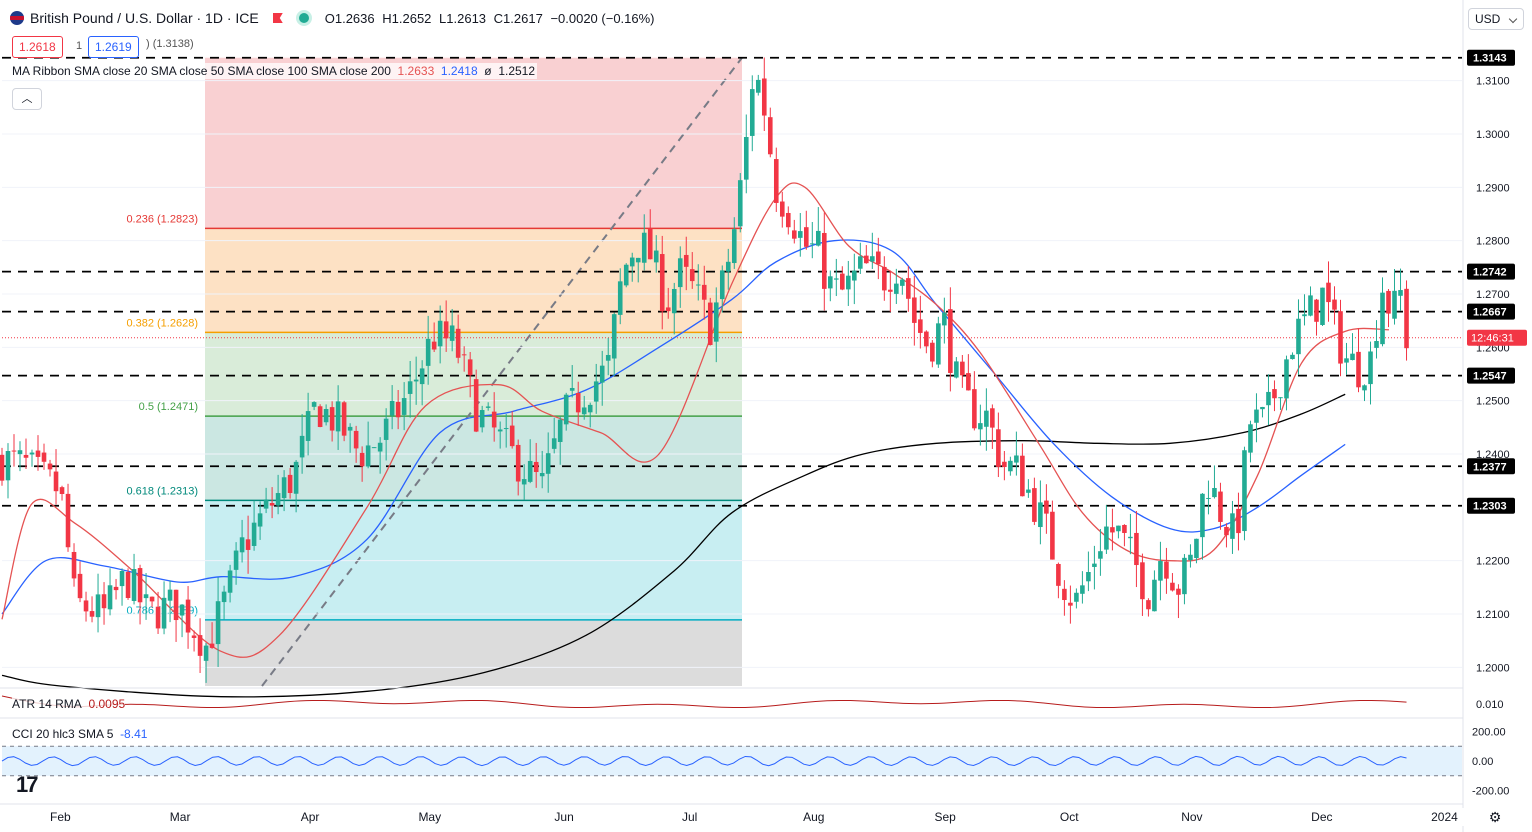  I want to click on change-value: −0.0020 (−0.16%), so click(602, 18).